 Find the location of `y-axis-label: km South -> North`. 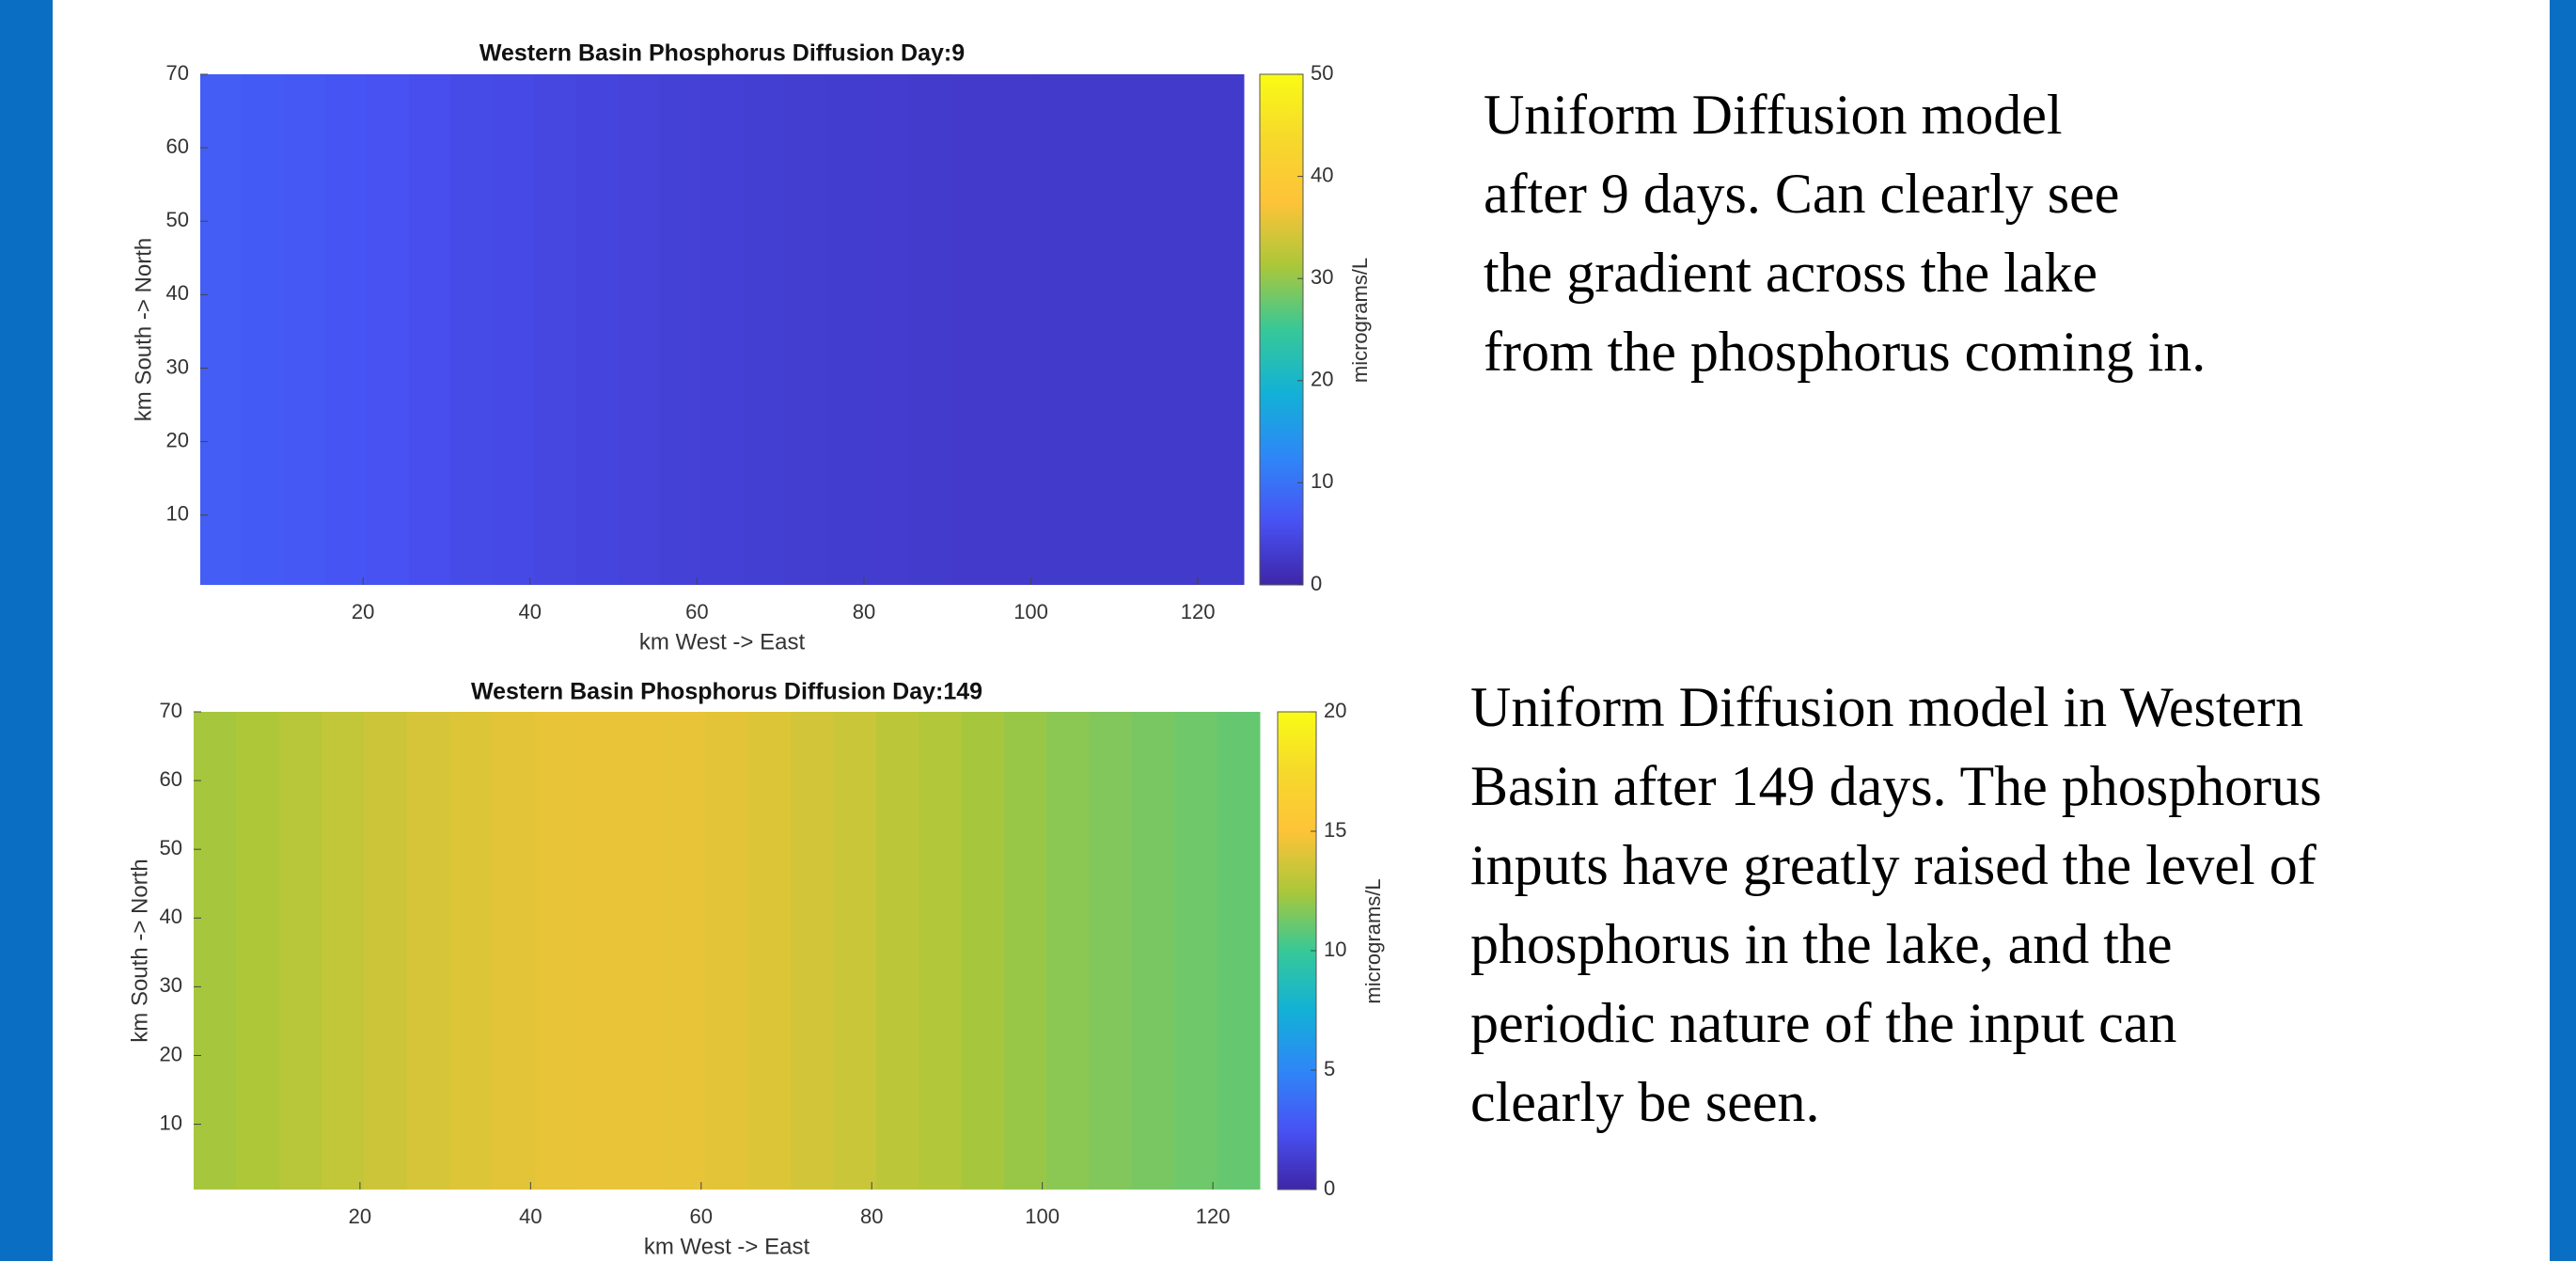

y-axis-label: km South -> North is located at coordinates (144, 329).